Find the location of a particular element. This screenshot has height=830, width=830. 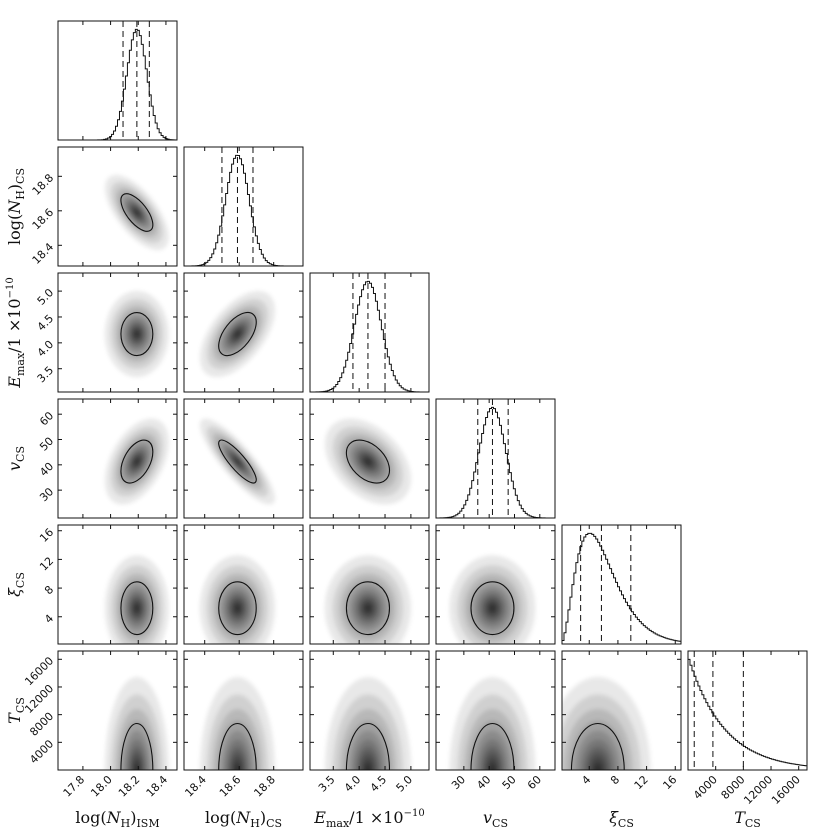

xtick-label-xi_CS-3: 16 is located at coordinates (669, 782).